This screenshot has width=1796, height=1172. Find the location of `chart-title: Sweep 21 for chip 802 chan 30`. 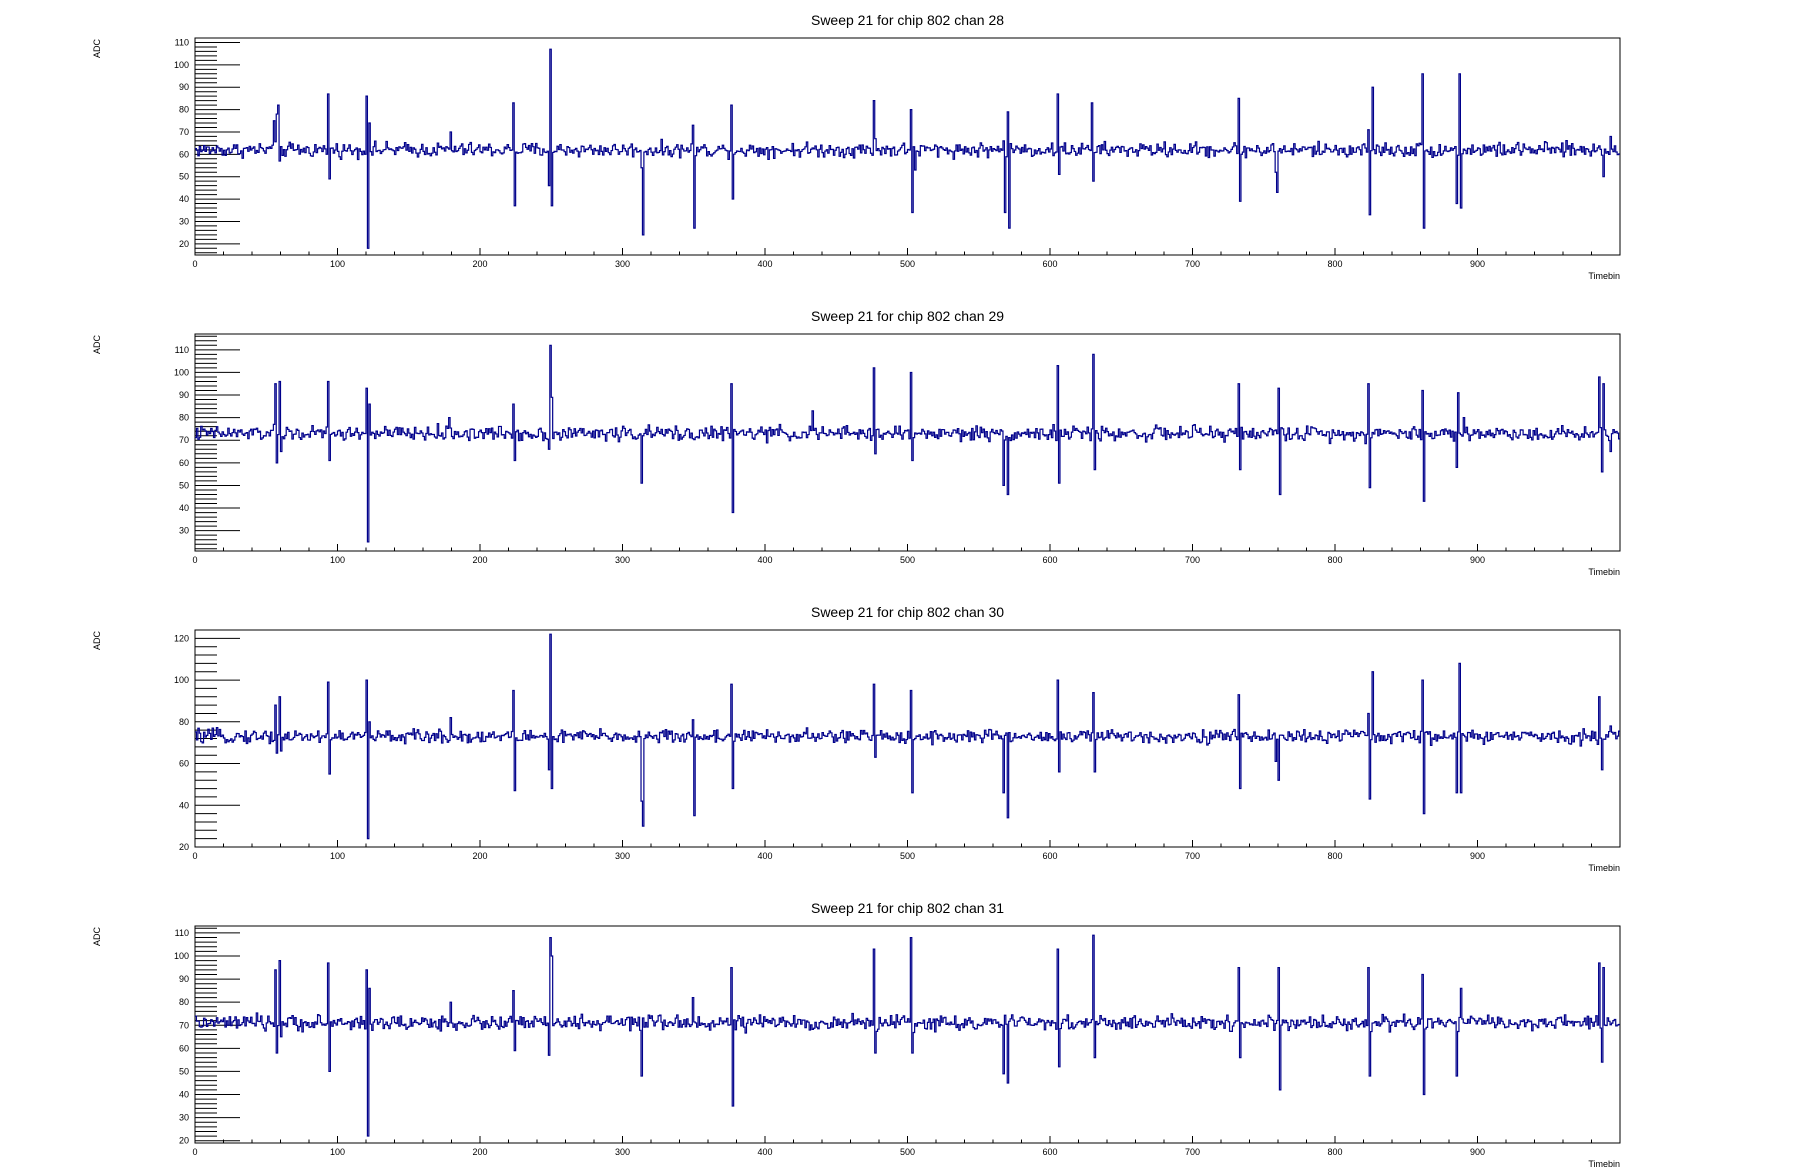

chart-title: Sweep 21 for chip 802 chan 30 is located at coordinates (907, 612).